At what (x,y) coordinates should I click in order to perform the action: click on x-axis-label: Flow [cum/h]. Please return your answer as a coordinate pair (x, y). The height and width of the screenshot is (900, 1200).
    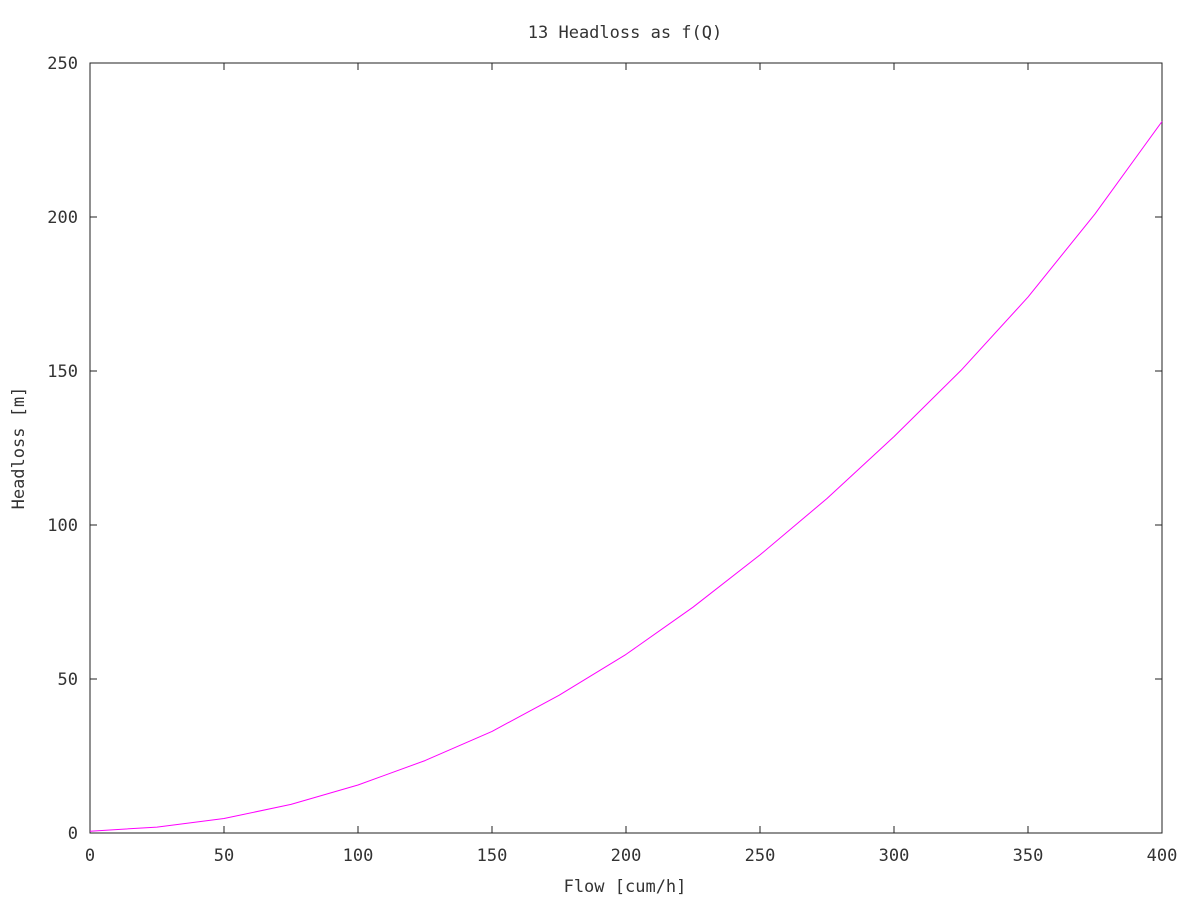
    Looking at the image, I should click on (625, 887).